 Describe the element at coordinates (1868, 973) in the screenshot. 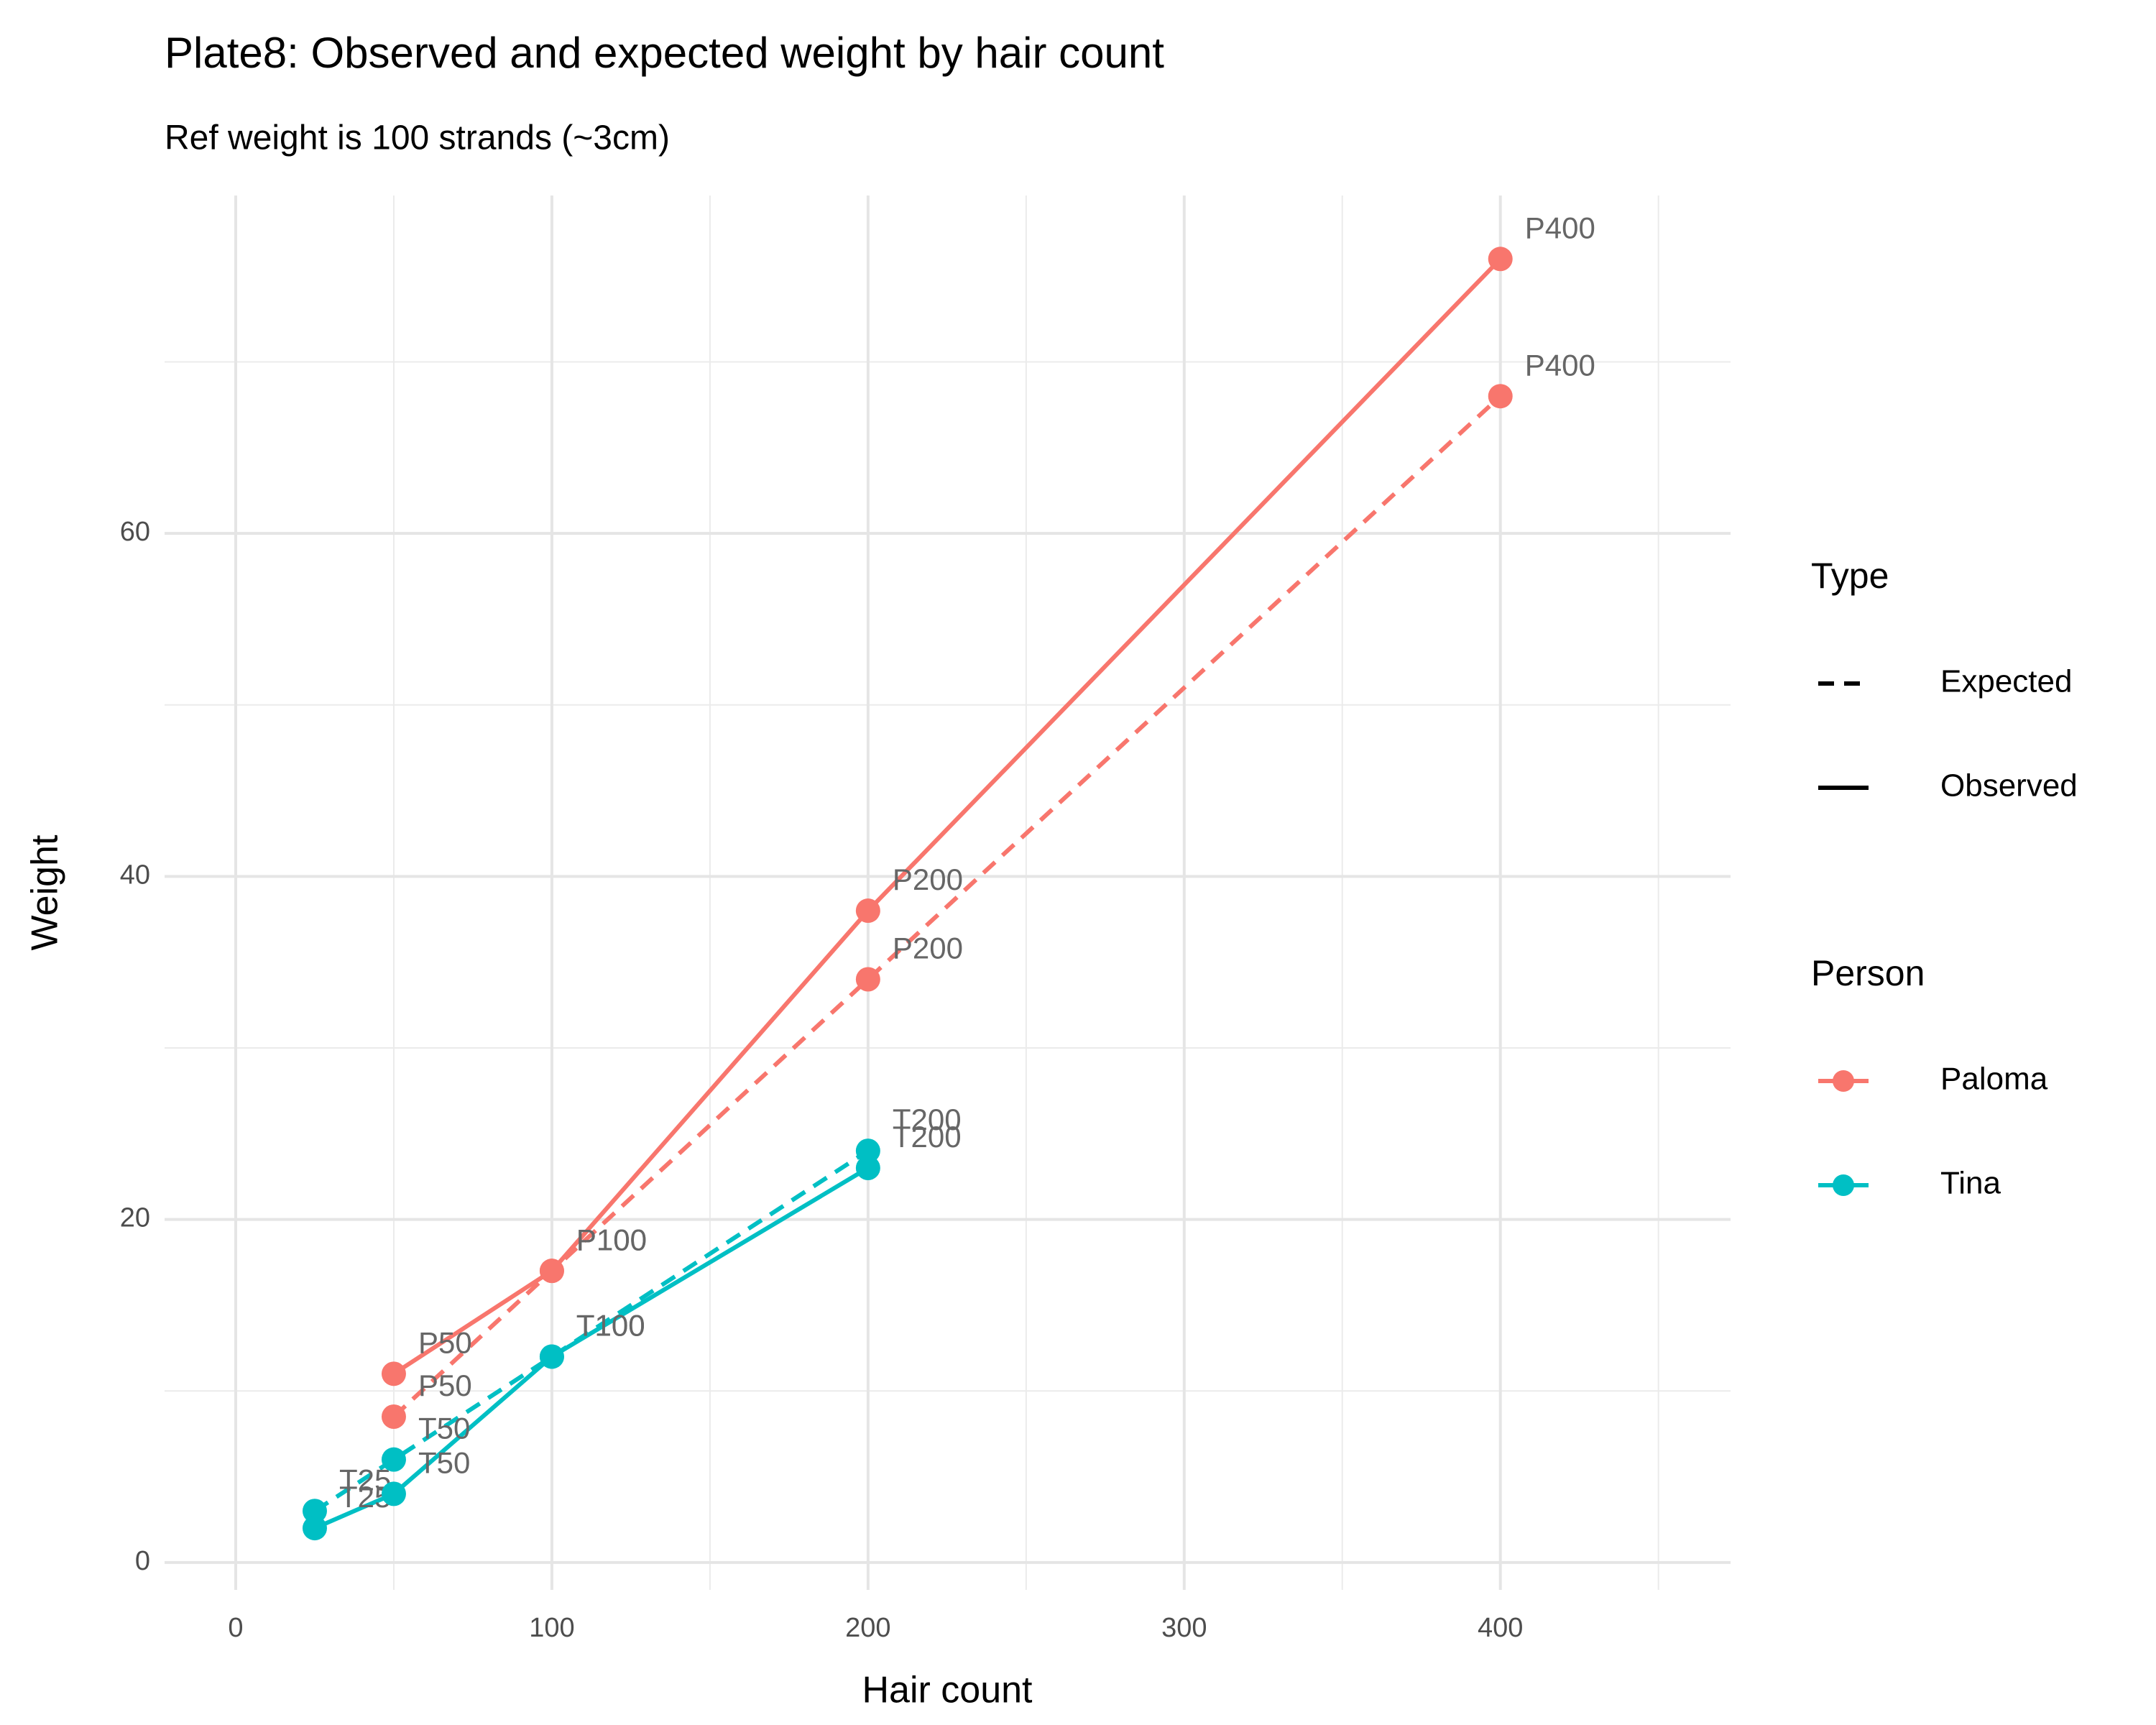

I see `legend-title: Person` at that location.